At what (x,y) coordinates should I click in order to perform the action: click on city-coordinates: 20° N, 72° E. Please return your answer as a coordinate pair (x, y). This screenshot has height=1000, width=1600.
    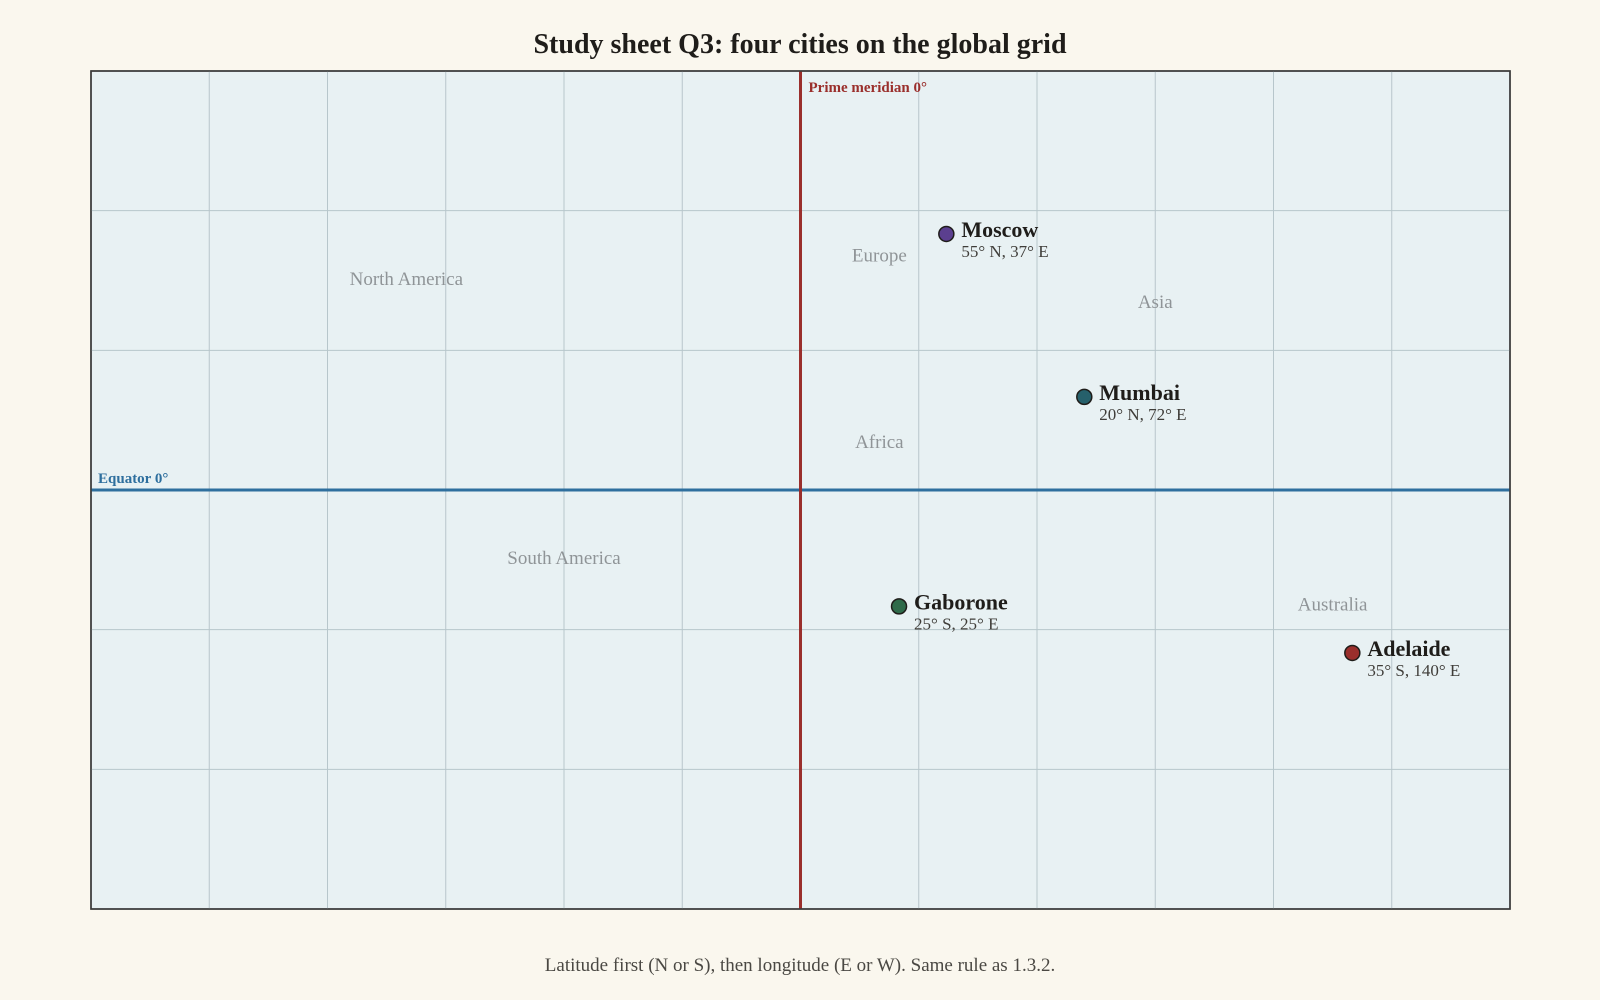
    Looking at the image, I should click on (1142, 414).